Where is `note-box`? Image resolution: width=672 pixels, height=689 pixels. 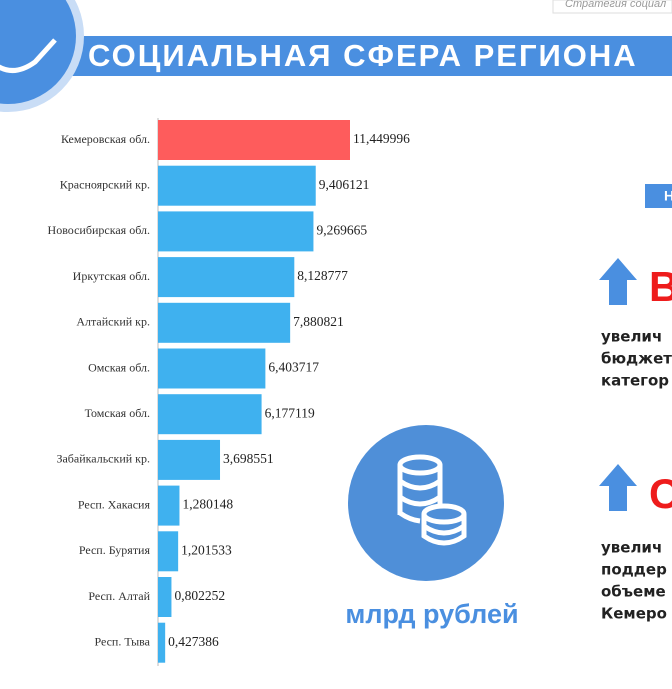
note-box is located at coordinates (612, 7).